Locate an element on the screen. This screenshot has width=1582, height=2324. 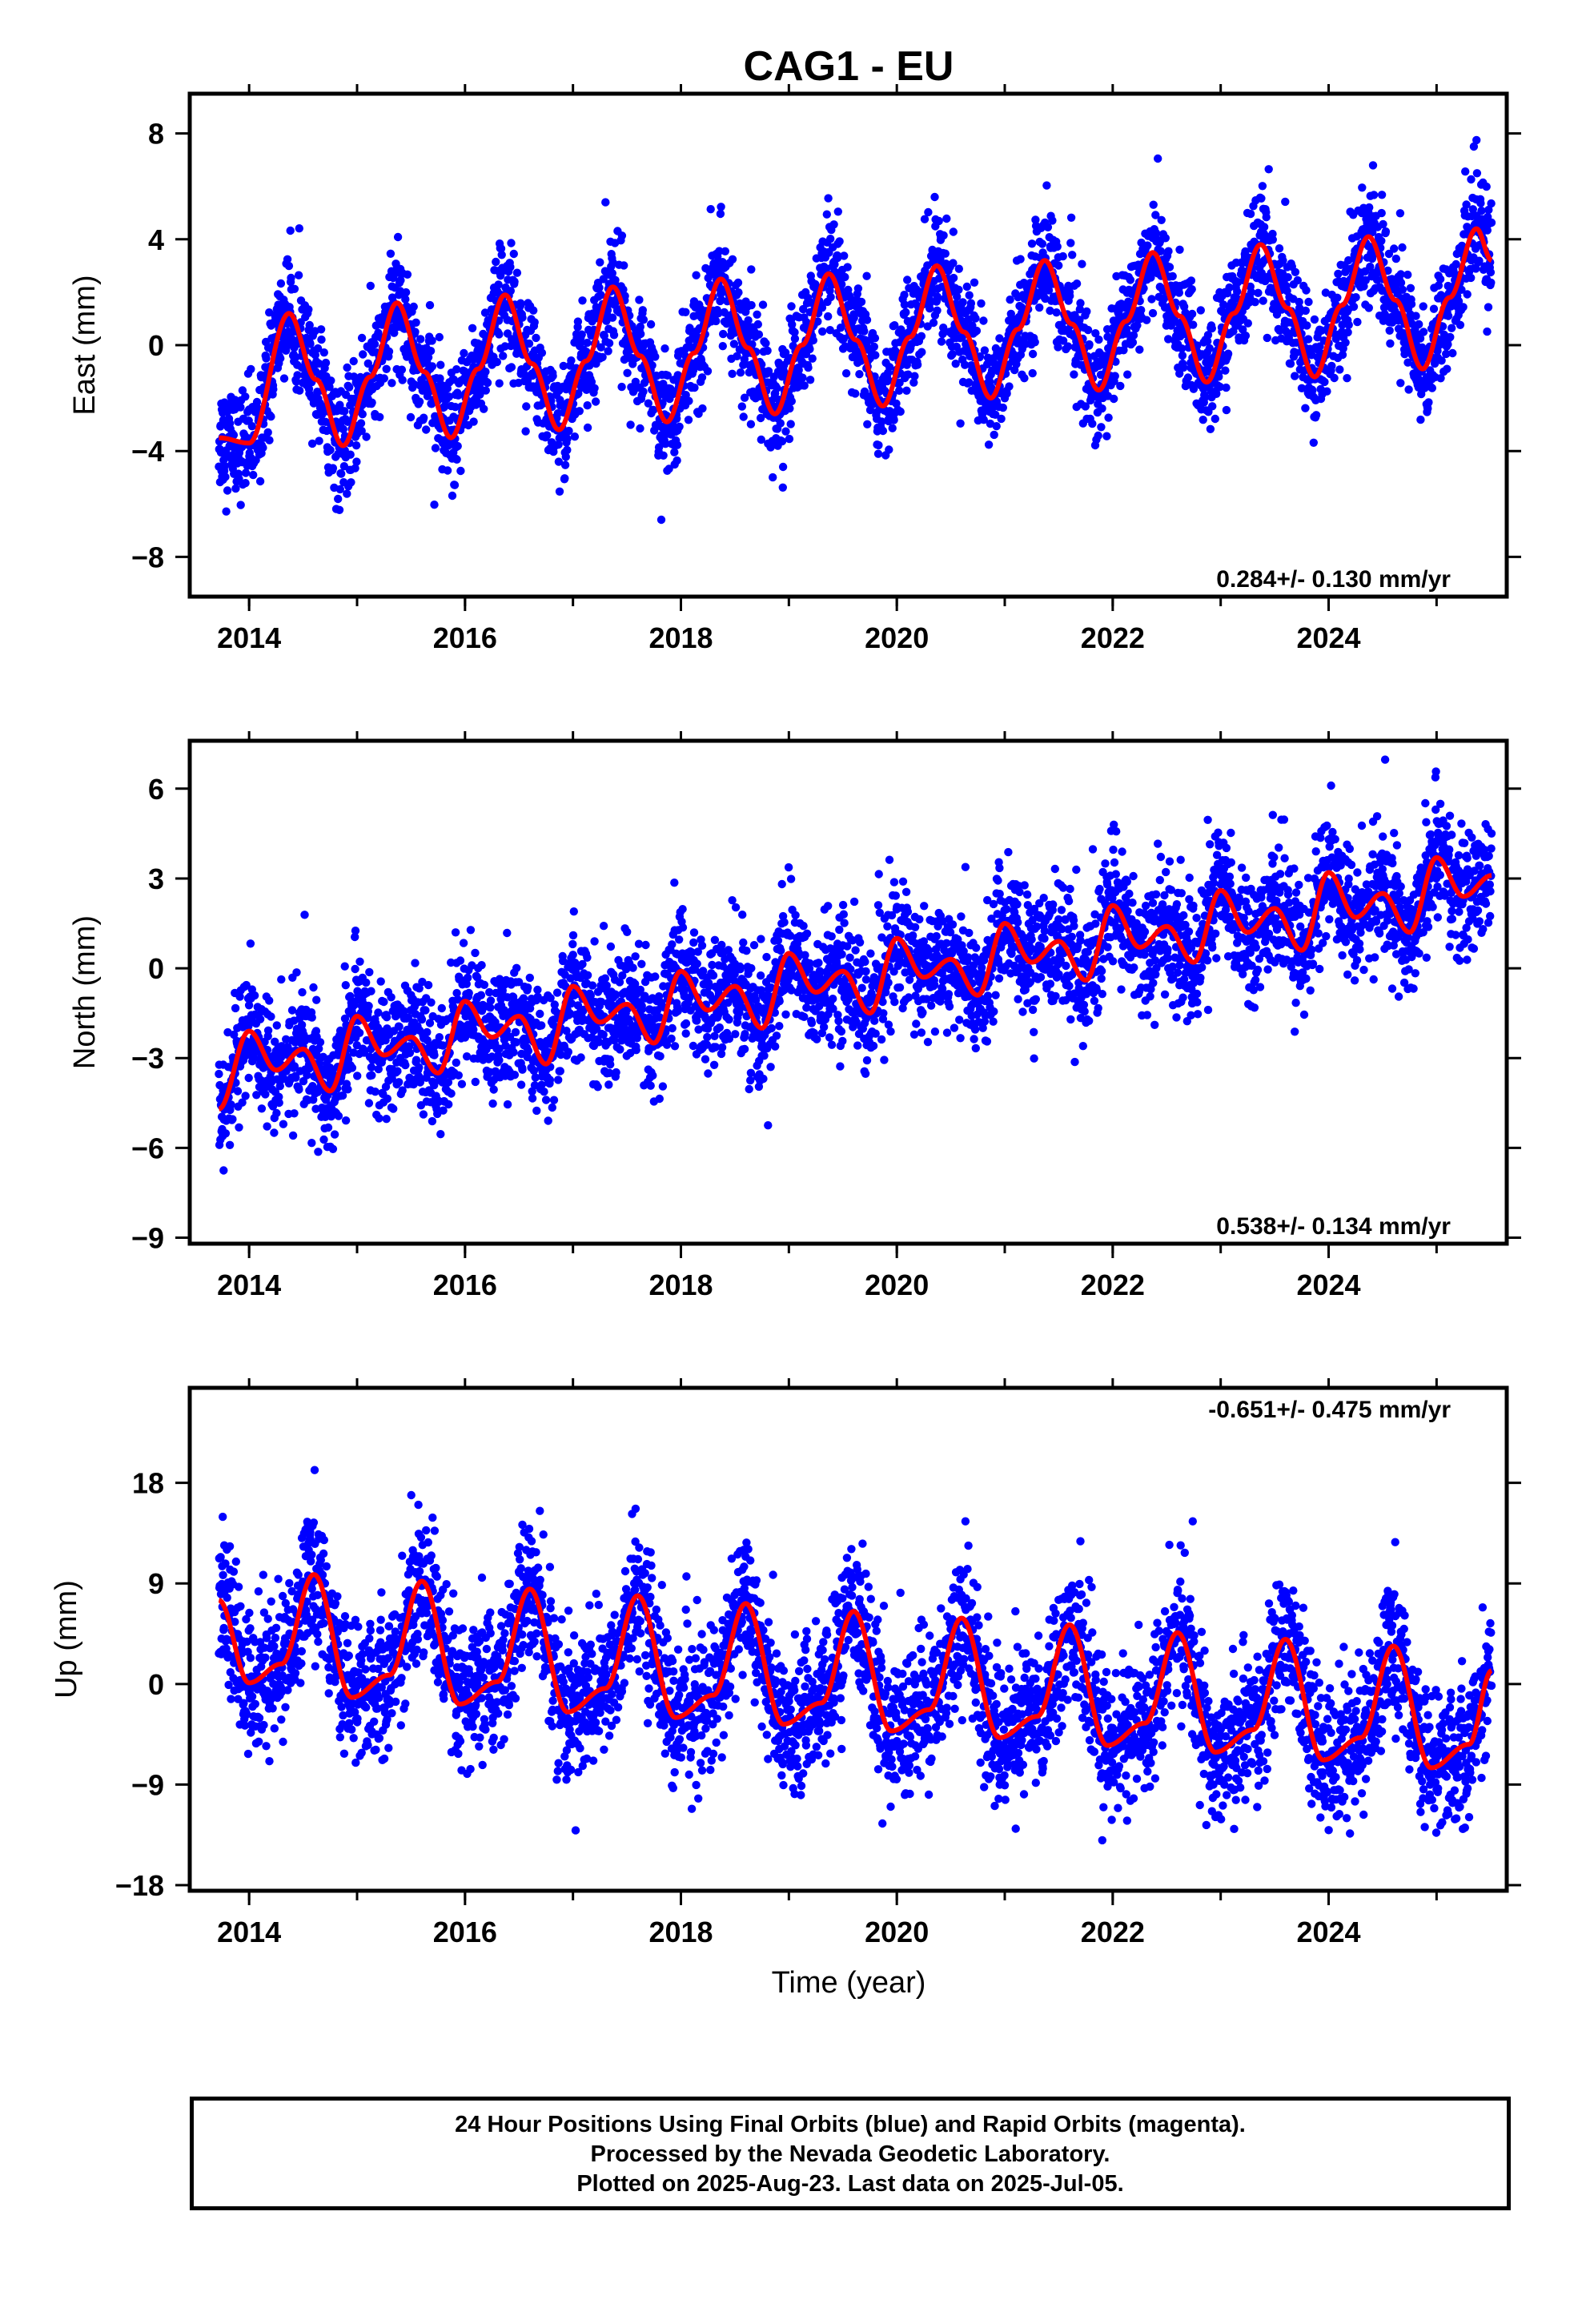
position-points is located at coordinates (855, 965).